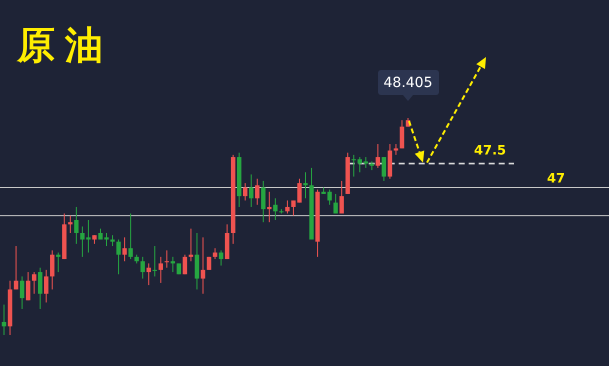 This screenshot has height=366, width=609. Describe the element at coordinates (408, 83) in the screenshot. I see `text: 48.405` at that location.